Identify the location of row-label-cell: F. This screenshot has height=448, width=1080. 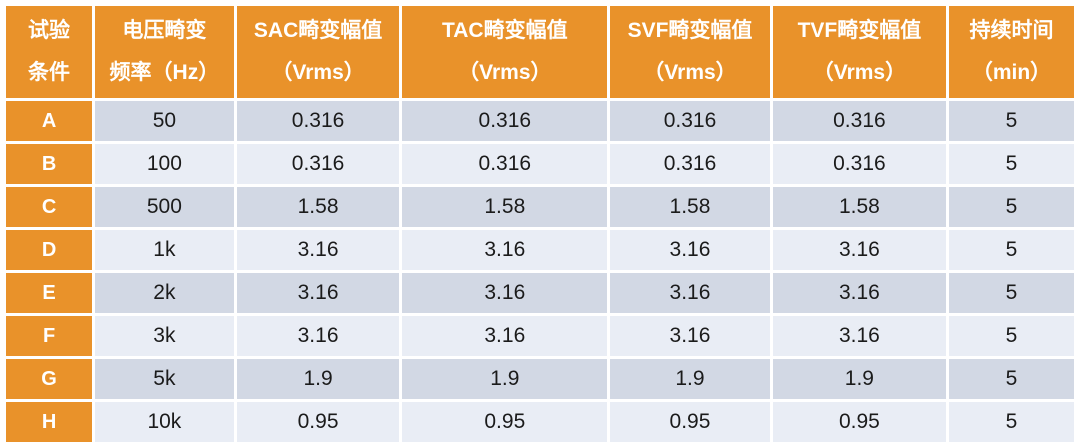
(49, 336).